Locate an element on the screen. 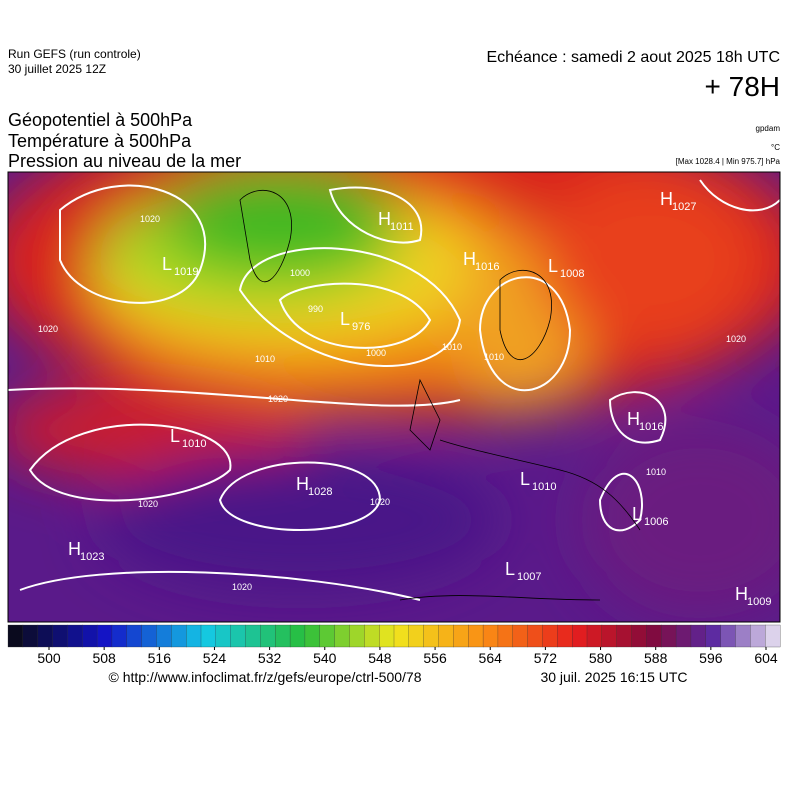 The height and width of the screenshot is (794, 788). run-label: Run GEFS (run controle) is located at coordinates (74, 54).